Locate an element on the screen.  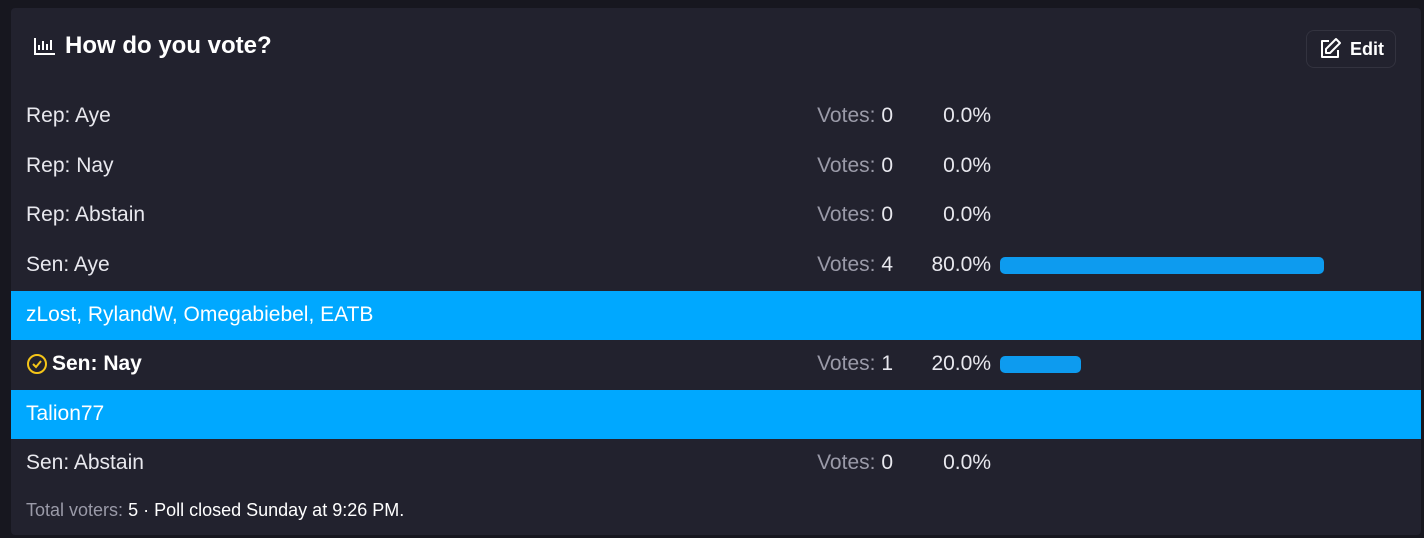
option-text: Sen: Nay is located at coordinates (97, 363).